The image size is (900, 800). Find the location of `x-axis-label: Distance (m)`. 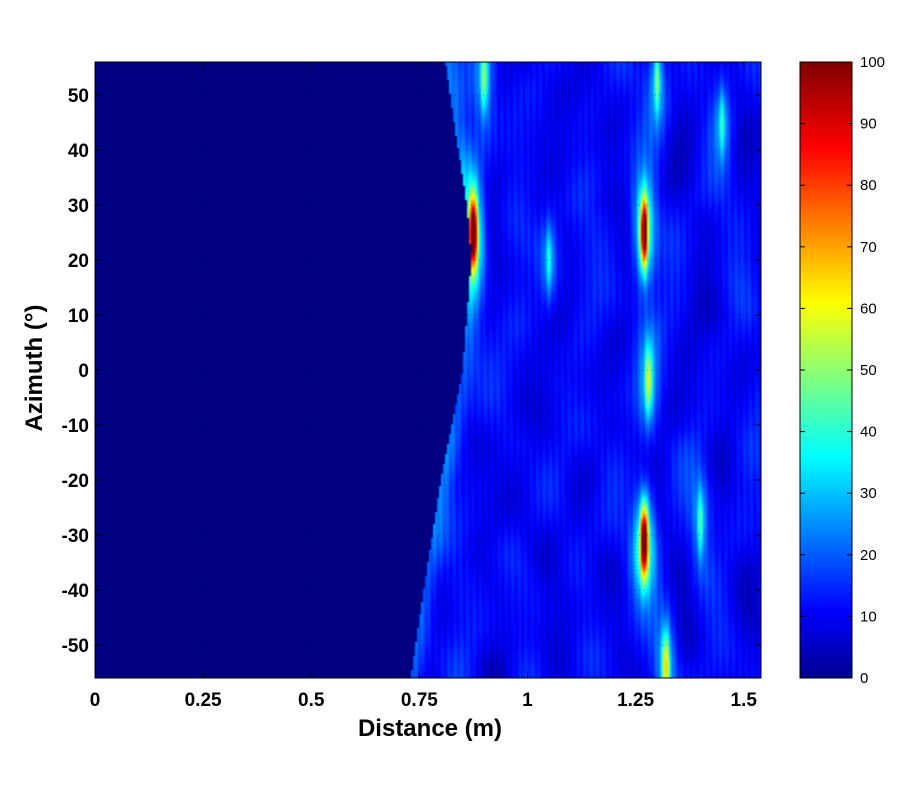

x-axis-label: Distance (m) is located at coordinates (430, 728).